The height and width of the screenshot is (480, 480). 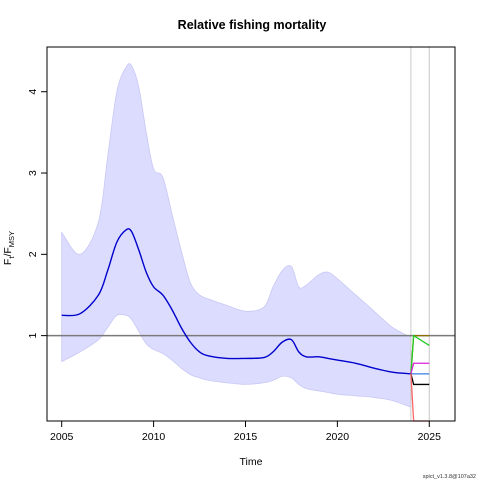 I want to click on y-axis-label-main: F, so click(x=8, y=262).